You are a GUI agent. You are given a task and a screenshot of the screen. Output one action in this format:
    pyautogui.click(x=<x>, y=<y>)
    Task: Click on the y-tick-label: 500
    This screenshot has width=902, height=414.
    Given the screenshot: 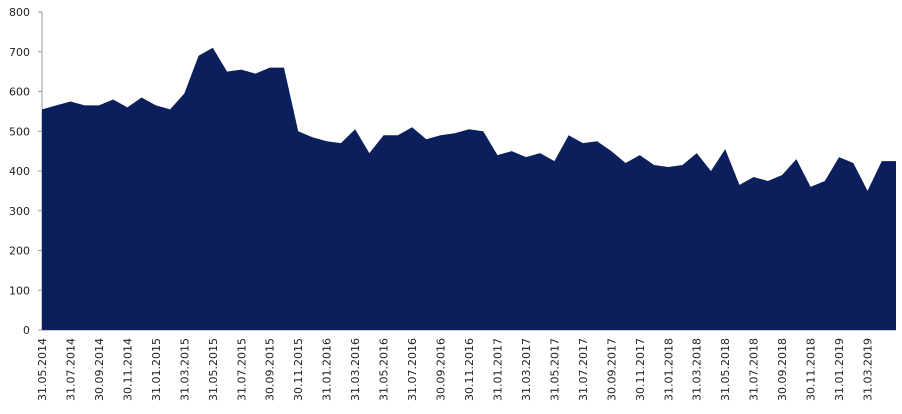 What is the action you would take?
    pyautogui.click(x=19, y=131)
    